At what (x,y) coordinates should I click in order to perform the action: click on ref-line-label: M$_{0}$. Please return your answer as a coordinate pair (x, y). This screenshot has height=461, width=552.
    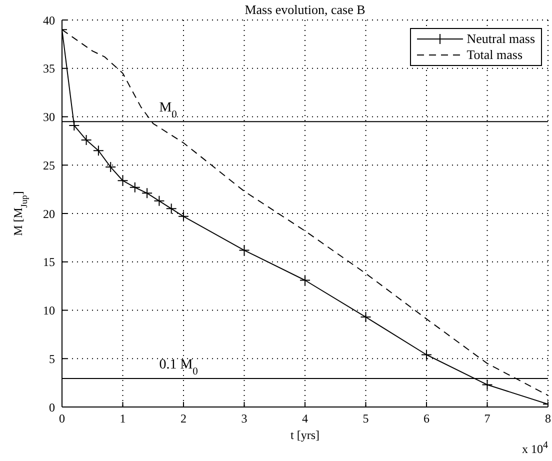
    Looking at the image, I should click on (168, 110).